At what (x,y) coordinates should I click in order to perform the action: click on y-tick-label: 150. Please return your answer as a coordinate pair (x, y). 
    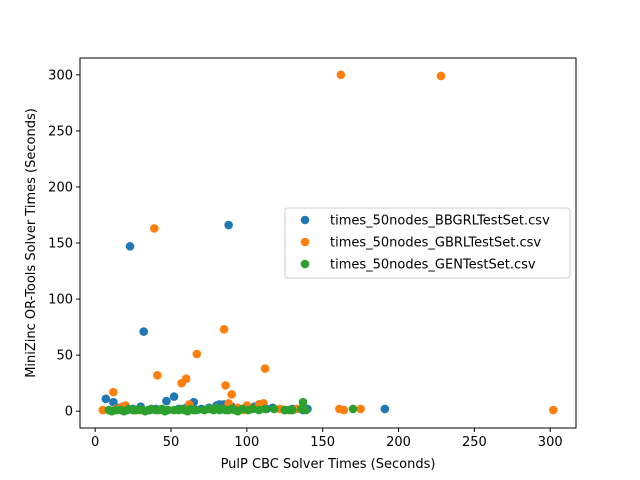
    Looking at the image, I should click on (60, 244).